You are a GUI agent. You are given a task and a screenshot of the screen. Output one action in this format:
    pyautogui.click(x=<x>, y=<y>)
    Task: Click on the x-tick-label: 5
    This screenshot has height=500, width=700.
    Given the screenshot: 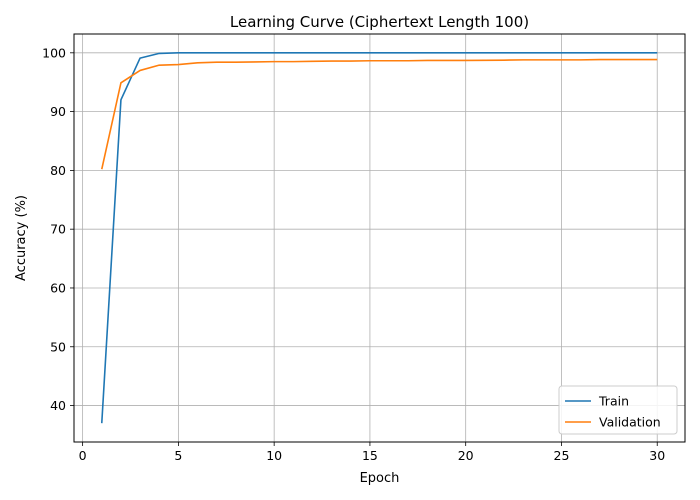 What is the action you would take?
    pyautogui.click(x=178, y=455)
    